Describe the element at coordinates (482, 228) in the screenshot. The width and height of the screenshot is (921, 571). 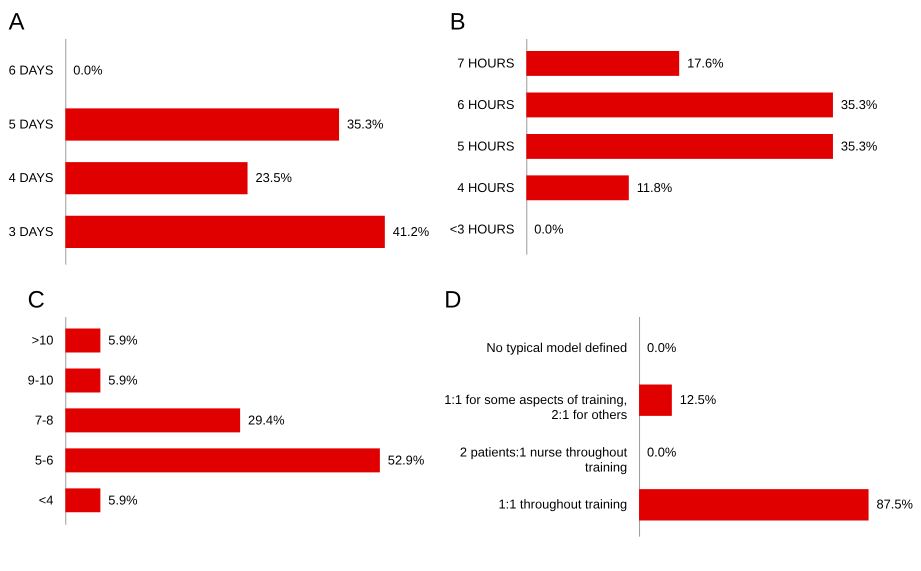
I see `y-tick-label: <3 HOURS` at that location.